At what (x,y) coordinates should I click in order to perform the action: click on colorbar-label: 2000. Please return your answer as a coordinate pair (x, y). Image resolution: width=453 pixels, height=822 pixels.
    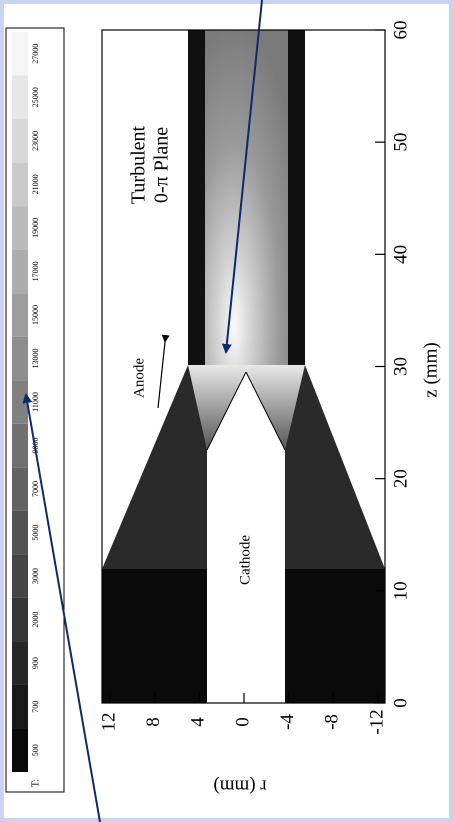
    Looking at the image, I should click on (35, 620).